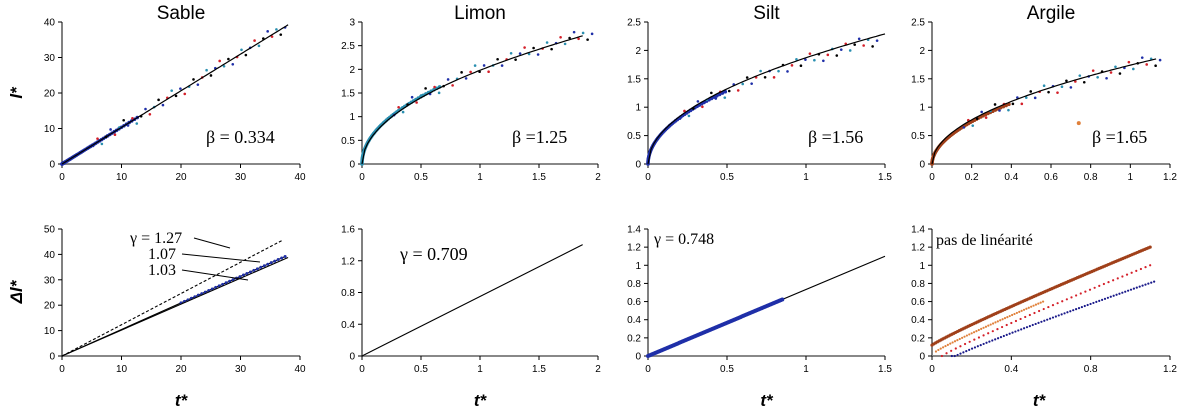 The image size is (1183, 411). Describe the element at coordinates (300, 369) in the screenshot. I see `x-tick-label: 40` at that location.